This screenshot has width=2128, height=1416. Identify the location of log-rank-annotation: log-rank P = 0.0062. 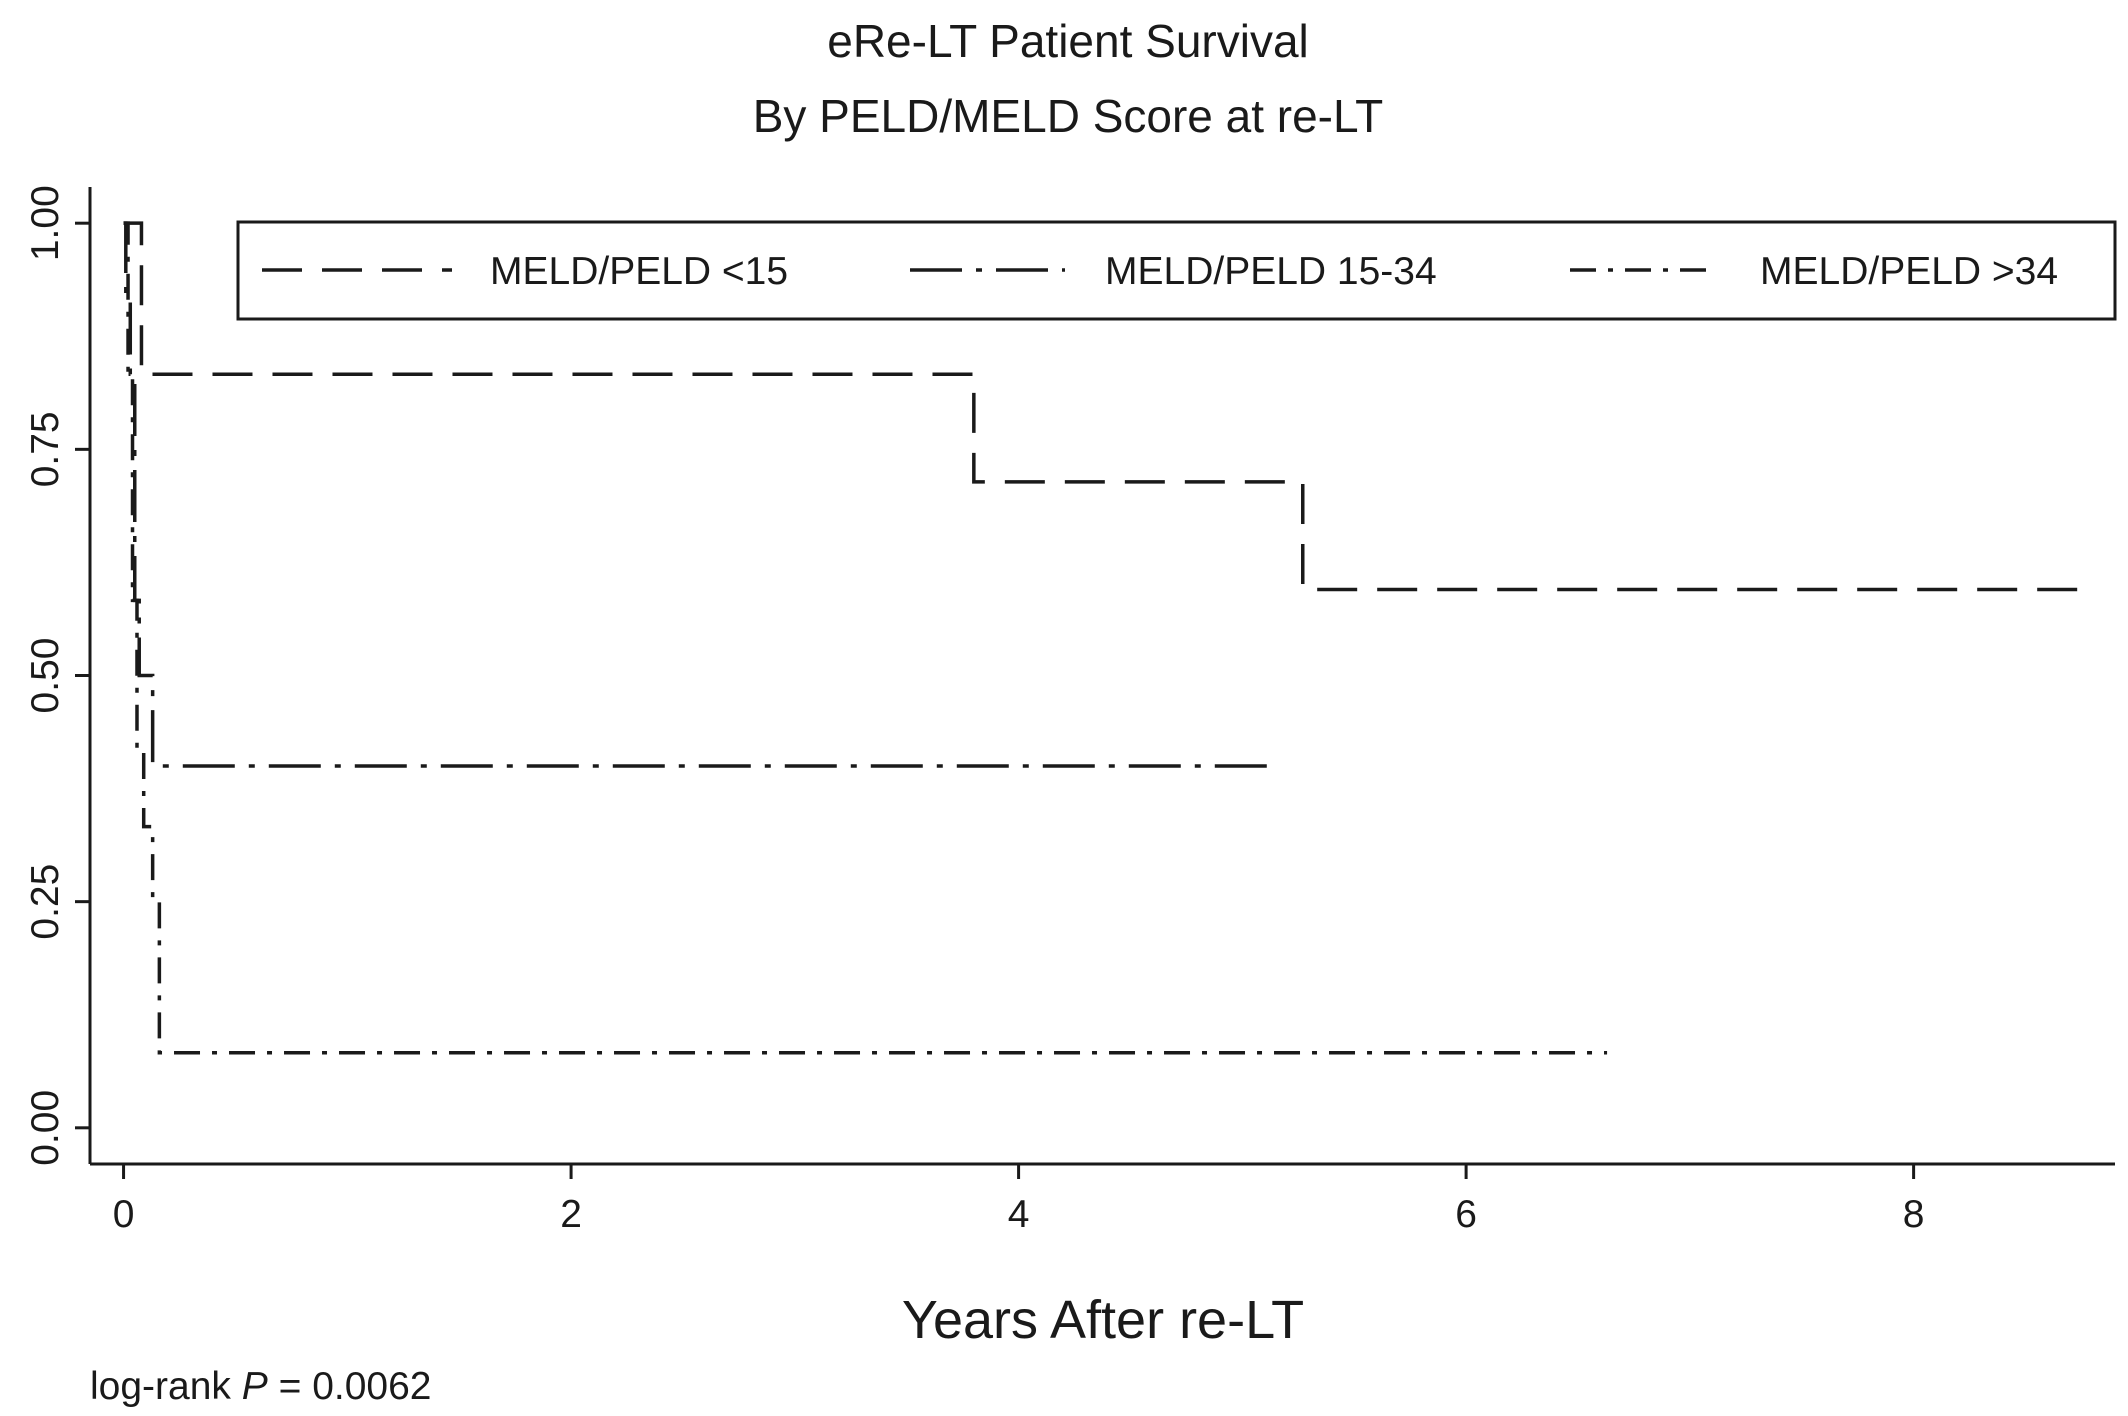
(260, 1386).